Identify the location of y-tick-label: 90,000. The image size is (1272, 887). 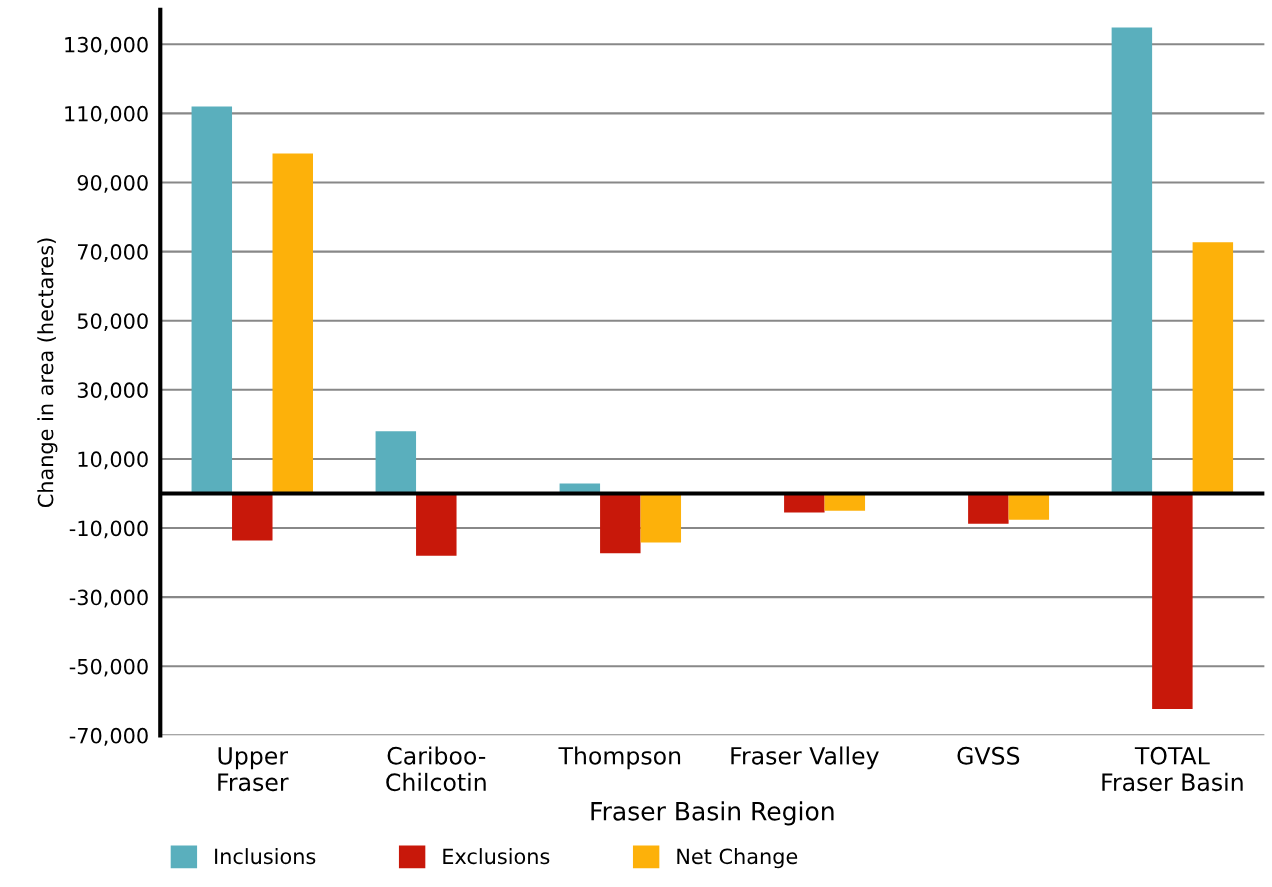
(112, 183).